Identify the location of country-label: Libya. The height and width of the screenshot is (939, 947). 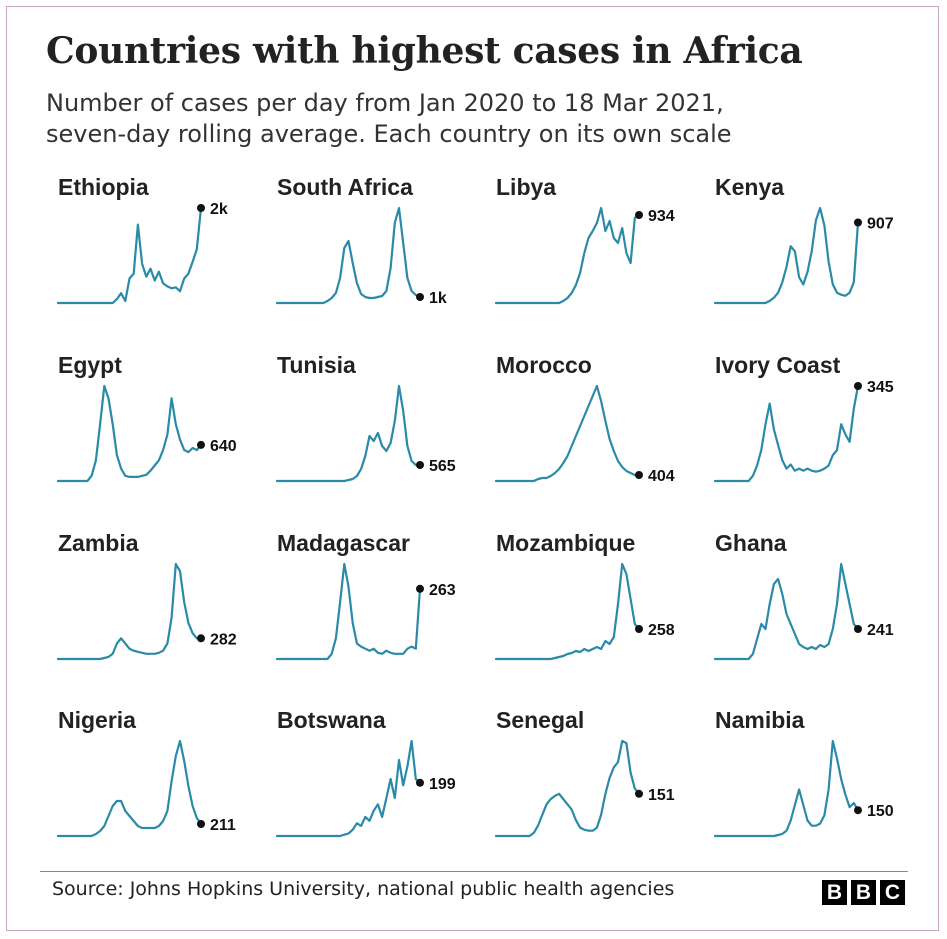
(526, 187).